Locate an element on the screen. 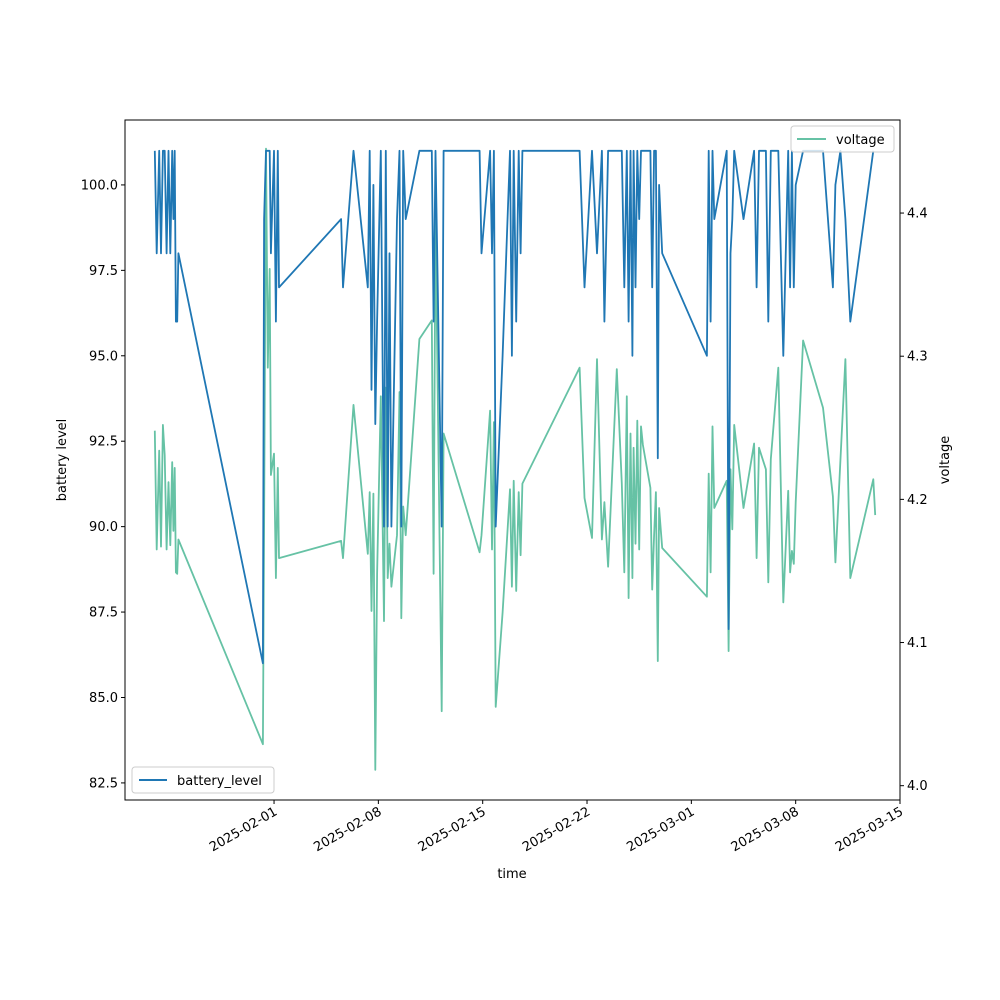 The image size is (1000, 1000). y-right-tick-label: 4.4 is located at coordinates (917, 214).